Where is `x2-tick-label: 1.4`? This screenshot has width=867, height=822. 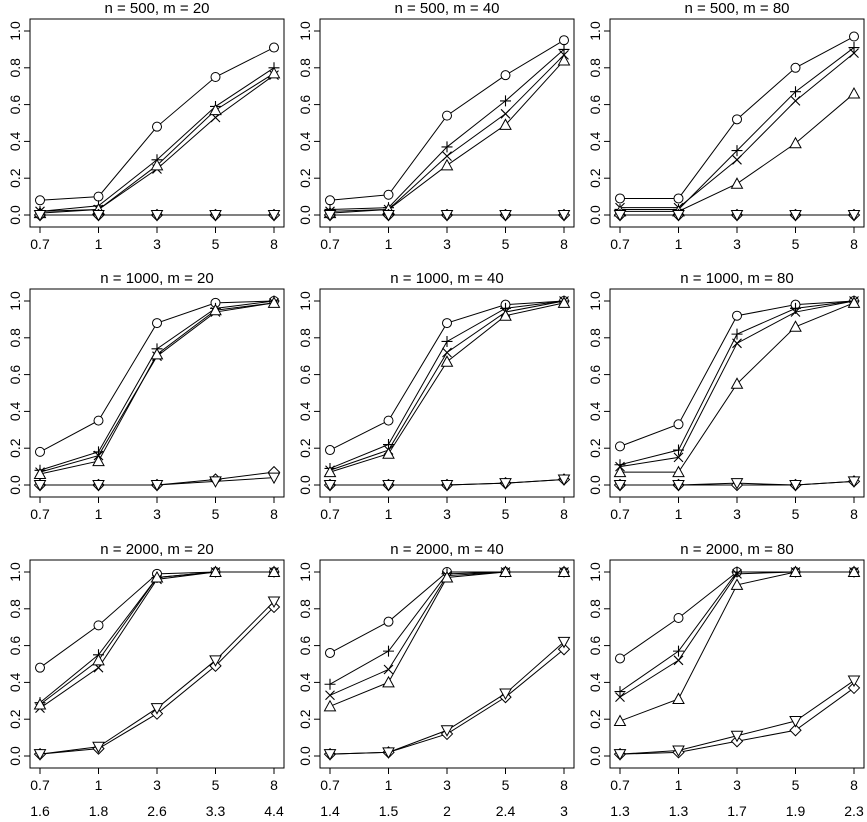
x2-tick-label: 1.4 is located at coordinates (330, 811).